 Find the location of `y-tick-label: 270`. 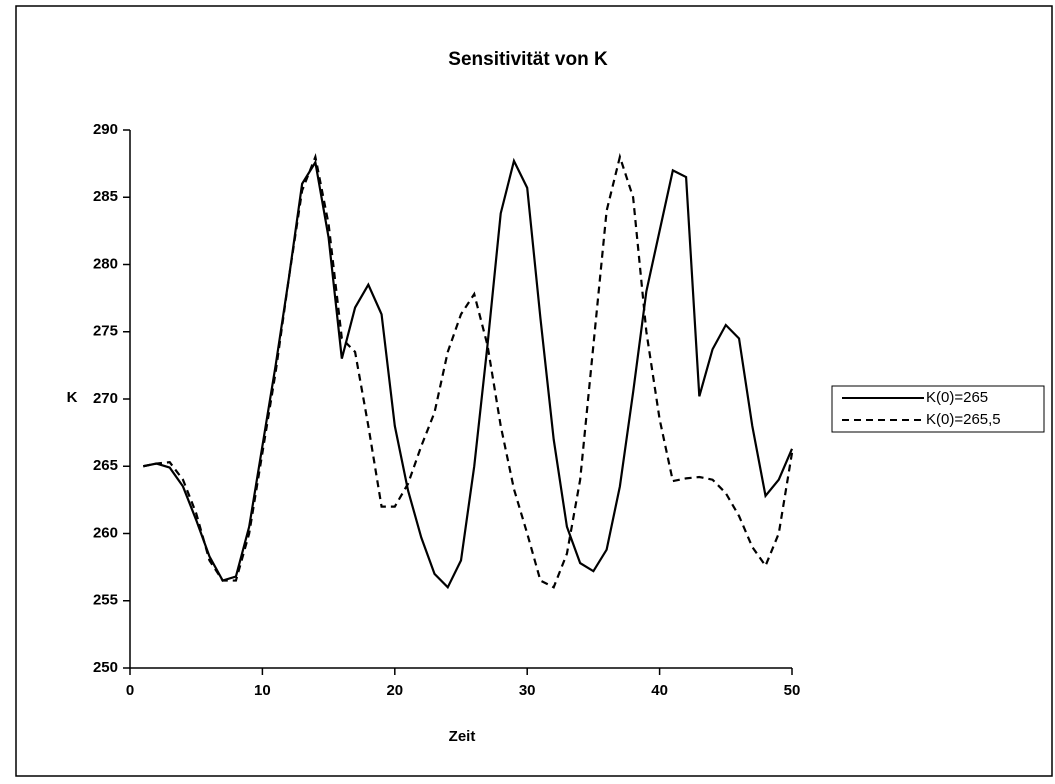

y-tick-label: 270 is located at coordinates (105, 398).